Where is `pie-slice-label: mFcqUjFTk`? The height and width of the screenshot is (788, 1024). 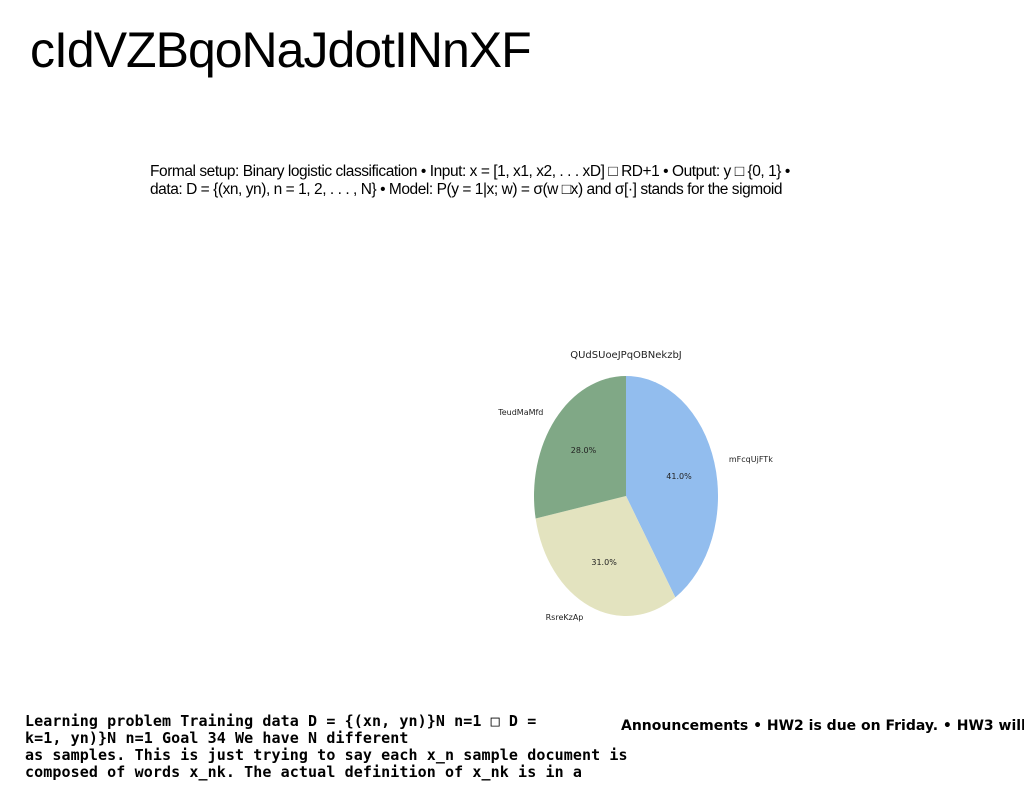 pie-slice-label: mFcqUjFTk is located at coordinates (751, 459).